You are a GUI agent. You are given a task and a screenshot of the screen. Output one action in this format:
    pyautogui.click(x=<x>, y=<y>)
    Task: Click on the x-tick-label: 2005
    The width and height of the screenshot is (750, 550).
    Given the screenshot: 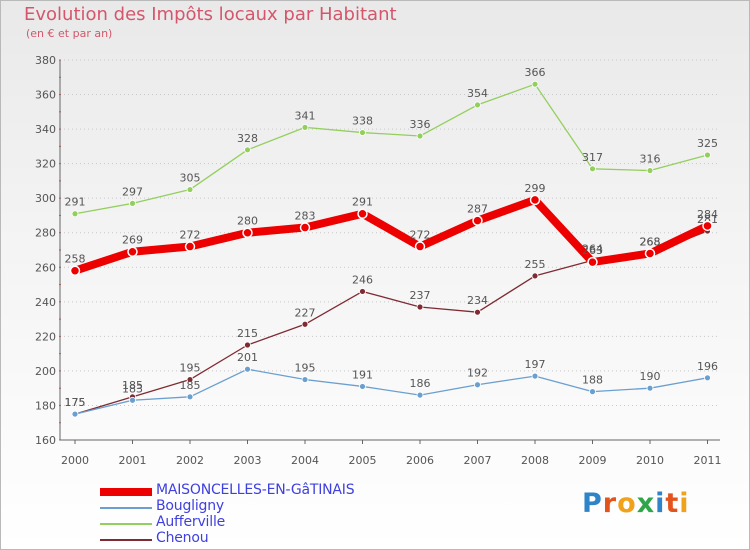 What is the action you would take?
    pyautogui.click(x=363, y=460)
    